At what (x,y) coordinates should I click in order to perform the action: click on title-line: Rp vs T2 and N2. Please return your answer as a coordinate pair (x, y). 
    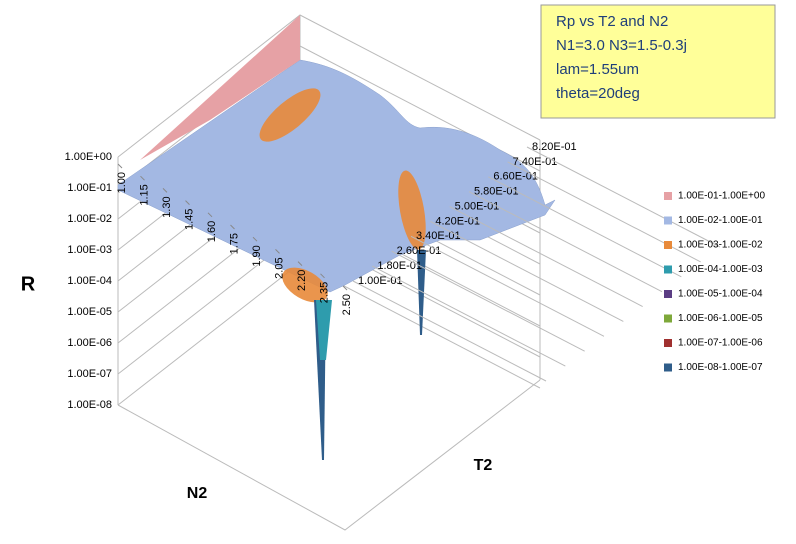
    Looking at the image, I should click on (612, 21).